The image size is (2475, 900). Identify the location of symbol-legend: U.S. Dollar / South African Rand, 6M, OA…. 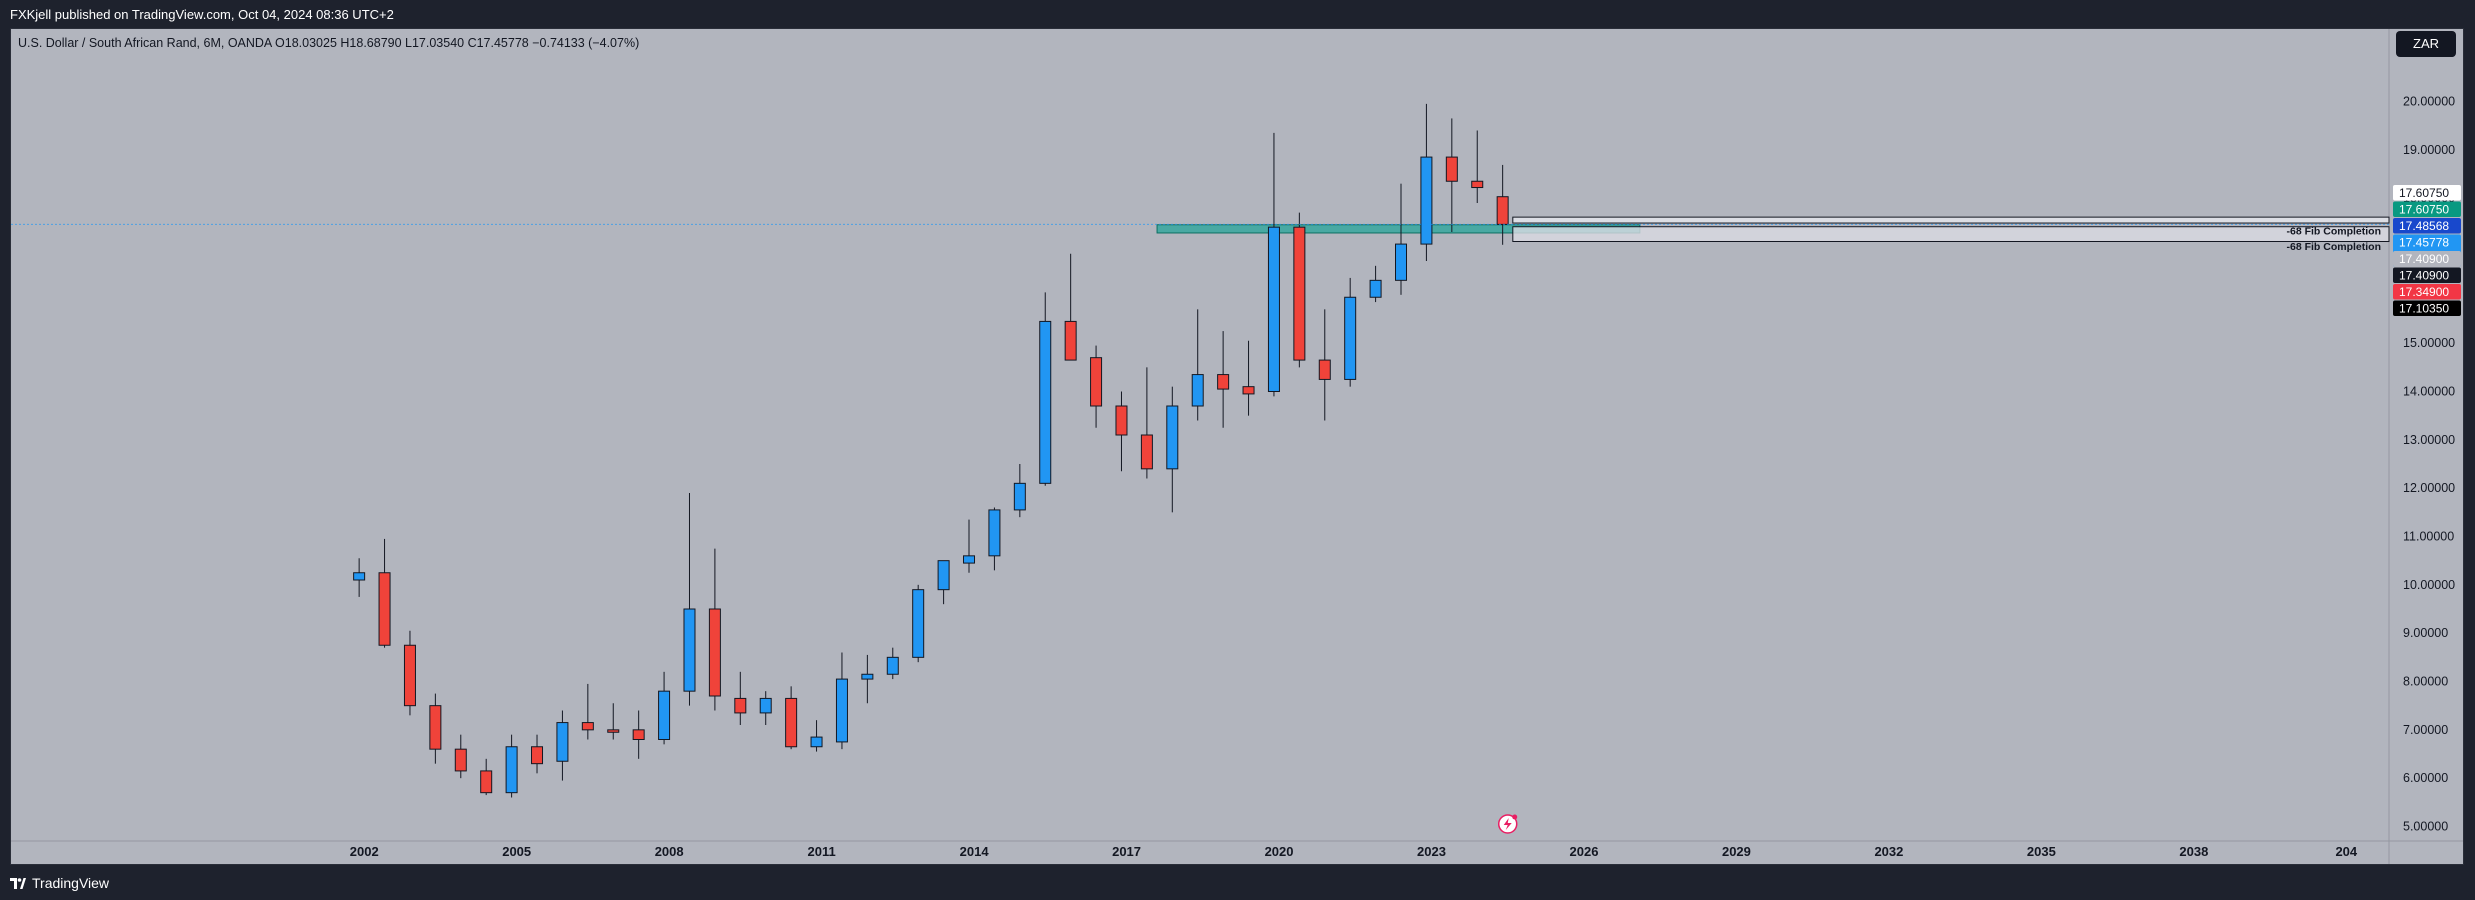
(329, 43).